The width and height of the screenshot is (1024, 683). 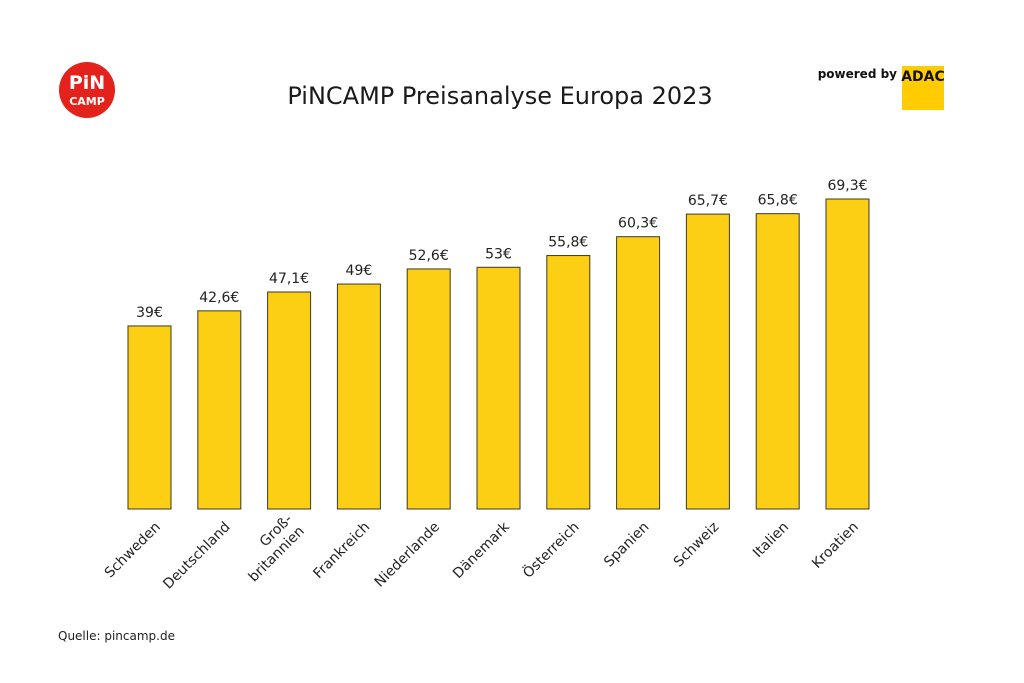 What do you see at coordinates (881, 88) in the screenshot?
I see `adac-logo: powered by ADAC` at bounding box center [881, 88].